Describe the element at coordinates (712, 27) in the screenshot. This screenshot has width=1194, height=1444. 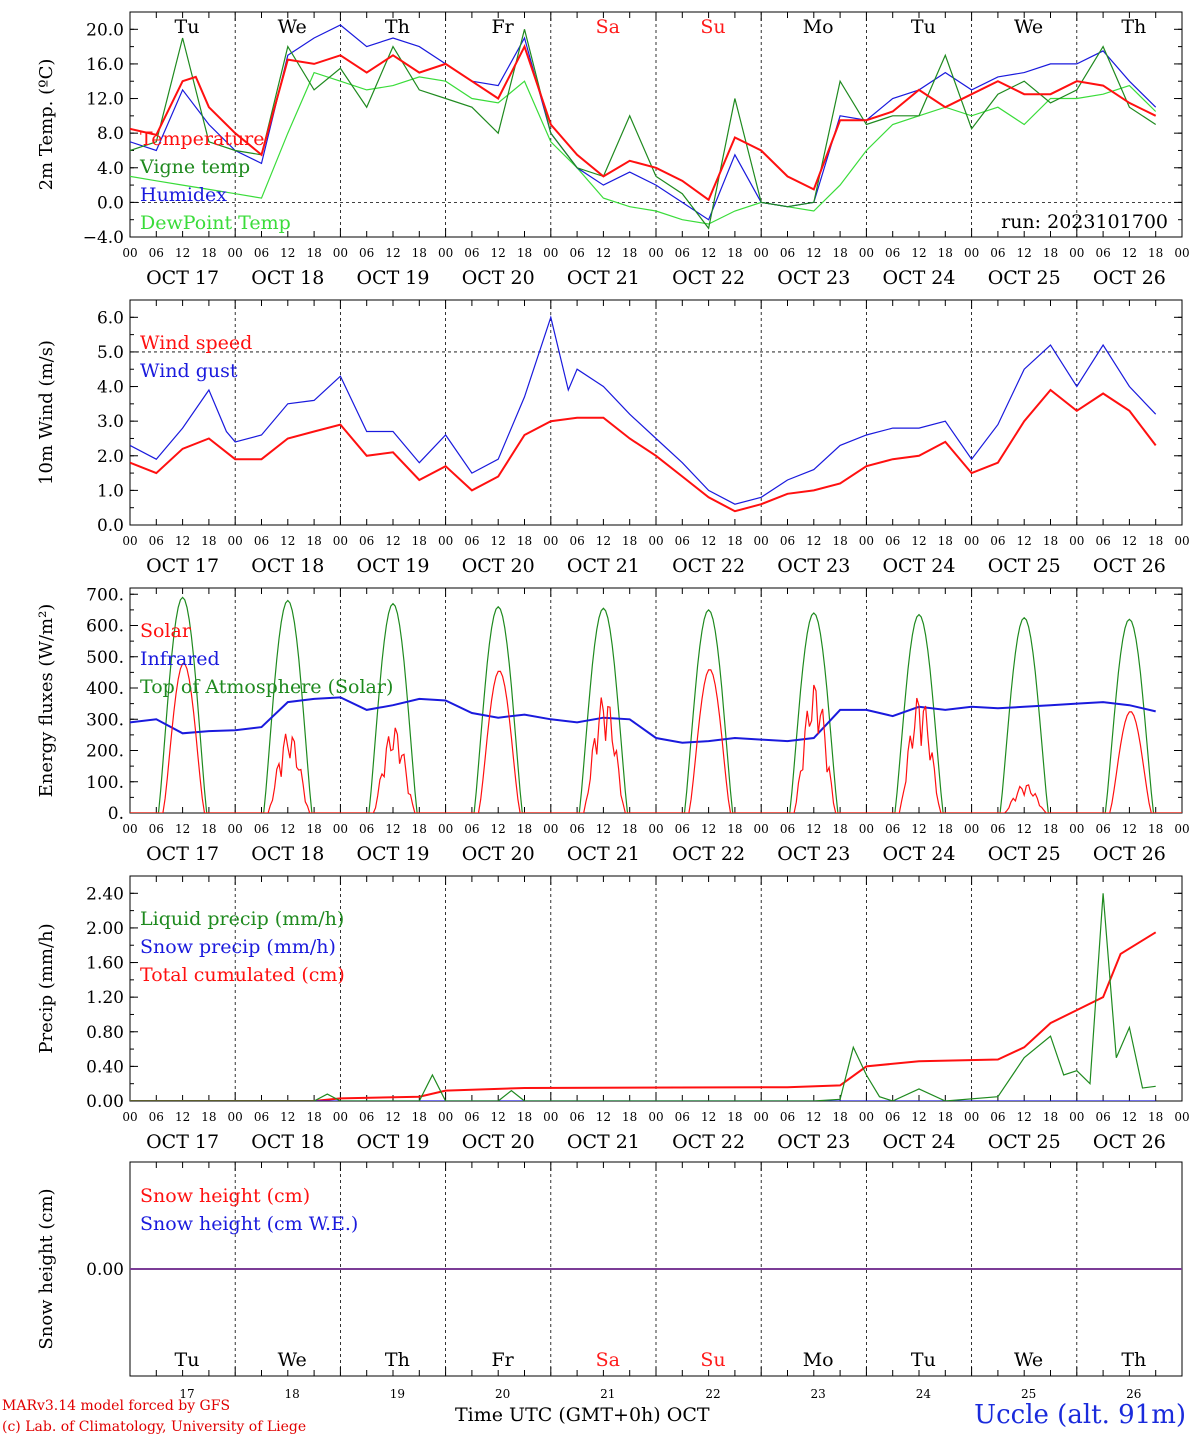
I see `weekday-top-6: Su` at that location.